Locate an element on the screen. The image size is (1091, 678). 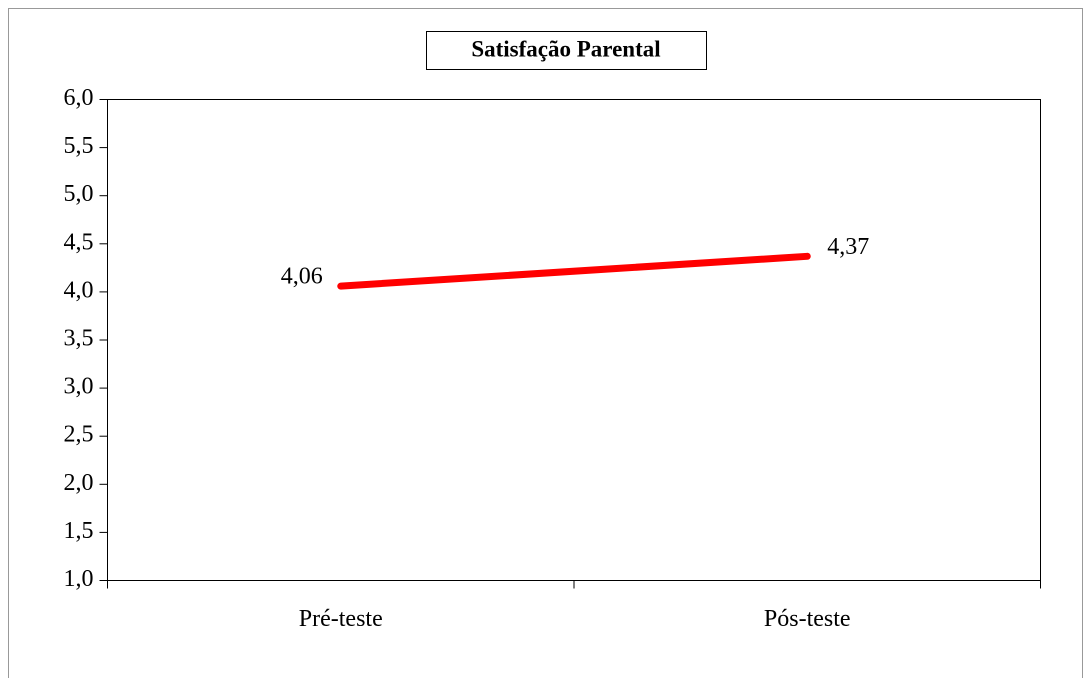
y-tick-label: 5,0 is located at coordinates (79, 194).